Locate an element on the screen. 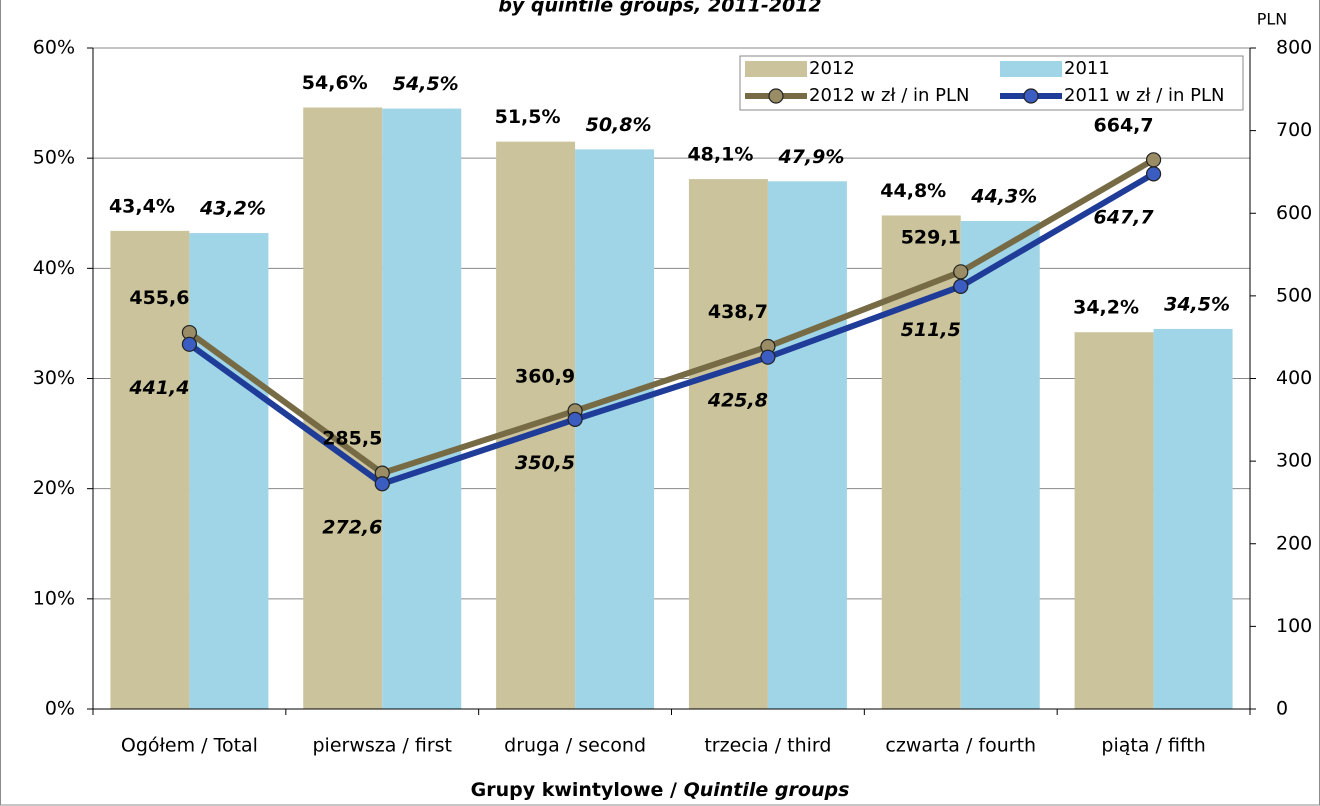  line-value-label: 350,5 is located at coordinates (545, 463).